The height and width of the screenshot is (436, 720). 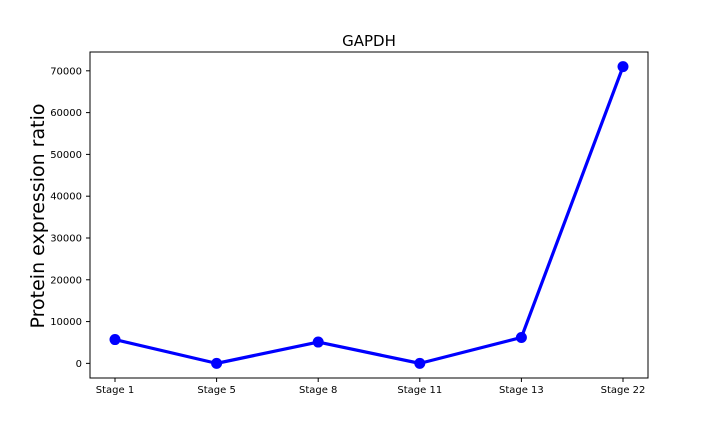 I want to click on y-tick-label: 40000, so click(x=66, y=197).